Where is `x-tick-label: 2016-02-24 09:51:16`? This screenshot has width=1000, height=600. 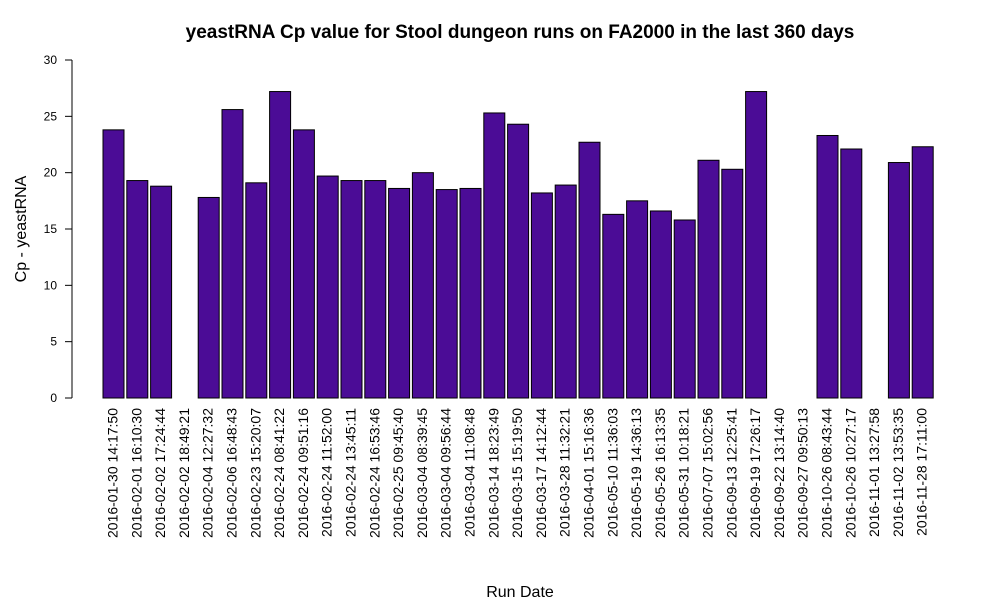
x-tick-label: 2016-02-24 09:51:16 is located at coordinates (303, 473).